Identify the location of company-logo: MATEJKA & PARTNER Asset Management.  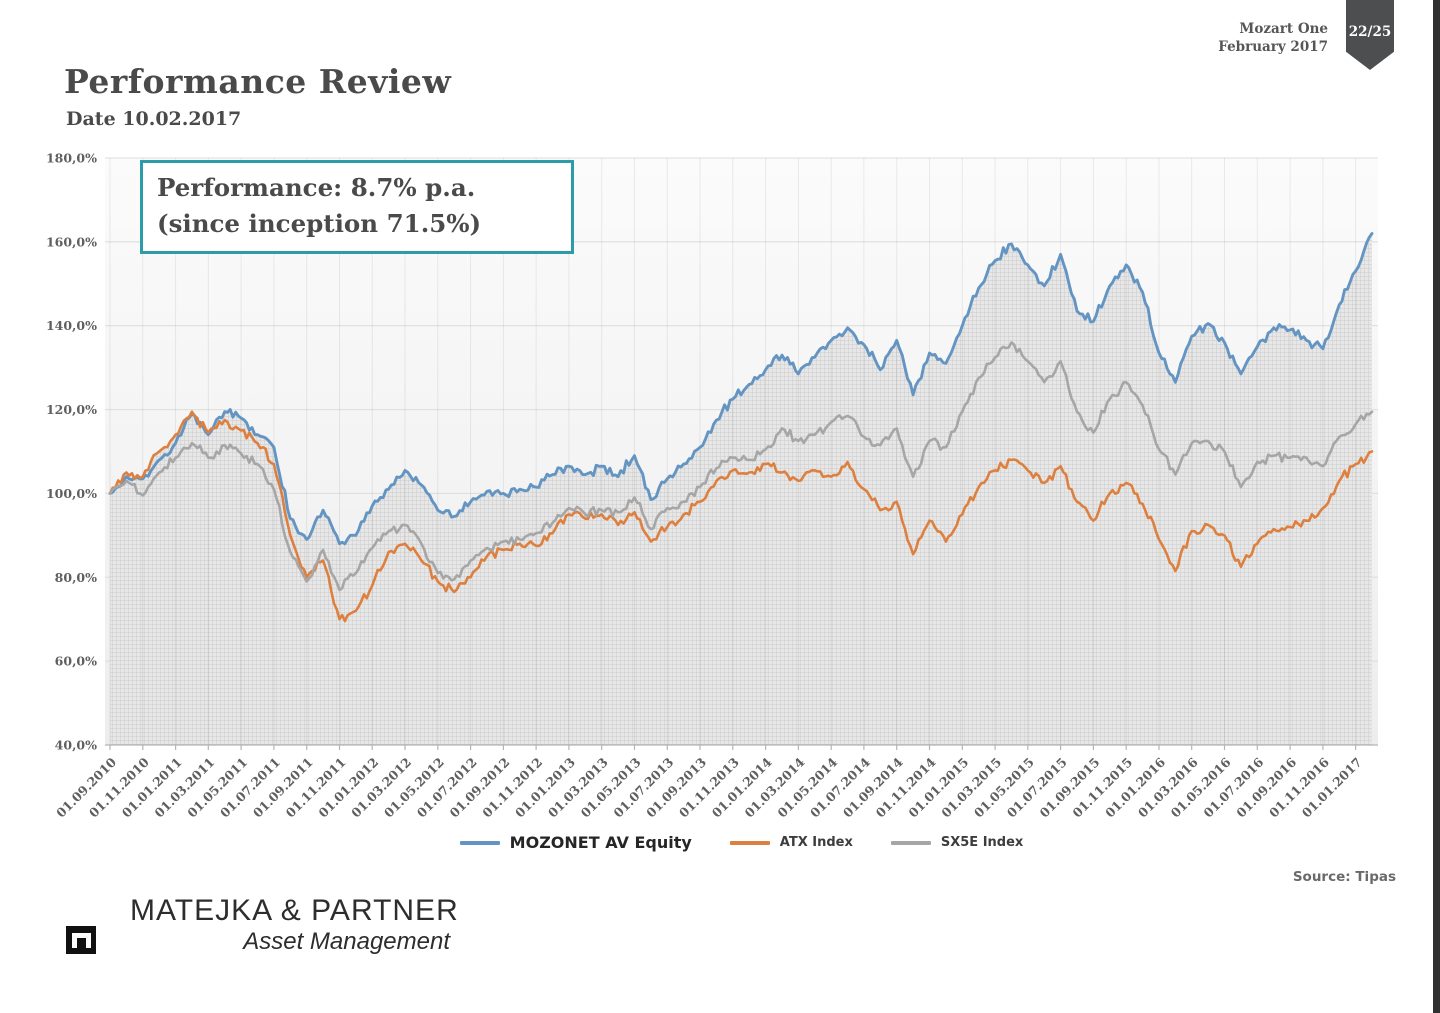
(262, 925).